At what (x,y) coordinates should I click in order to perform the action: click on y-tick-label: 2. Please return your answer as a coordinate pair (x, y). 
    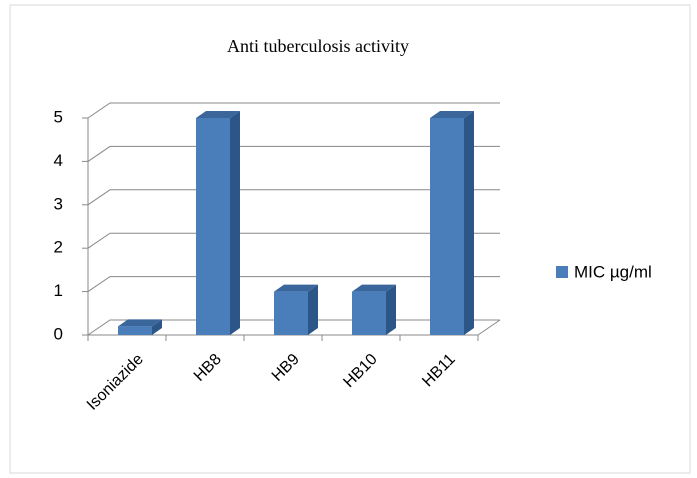
    Looking at the image, I should click on (58, 247).